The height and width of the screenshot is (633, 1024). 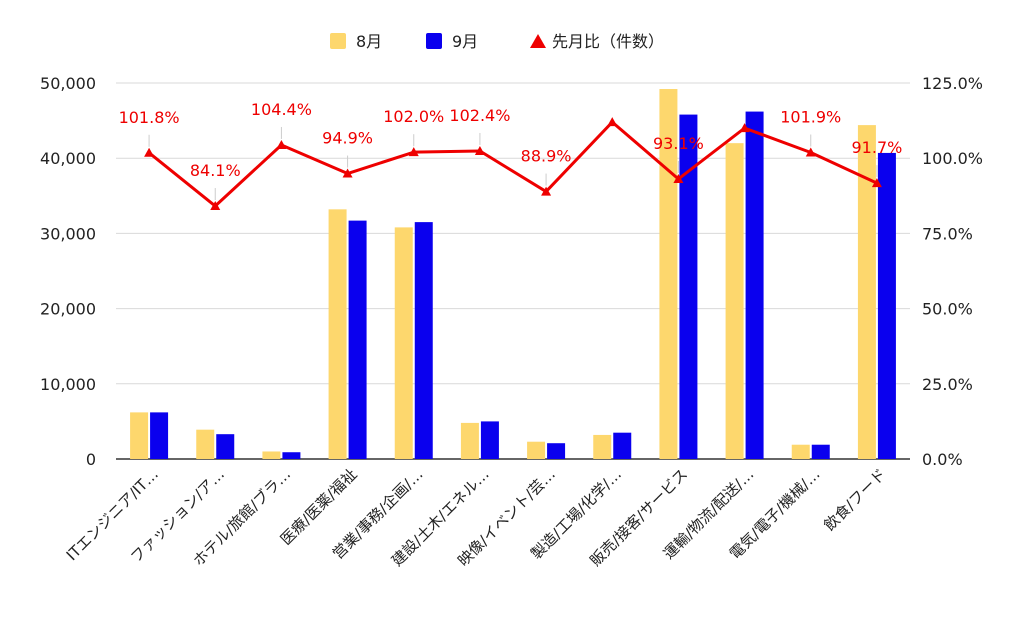 What do you see at coordinates (291, 455) in the screenshot?
I see `bar-9月-2` at bounding box center [291, 455].